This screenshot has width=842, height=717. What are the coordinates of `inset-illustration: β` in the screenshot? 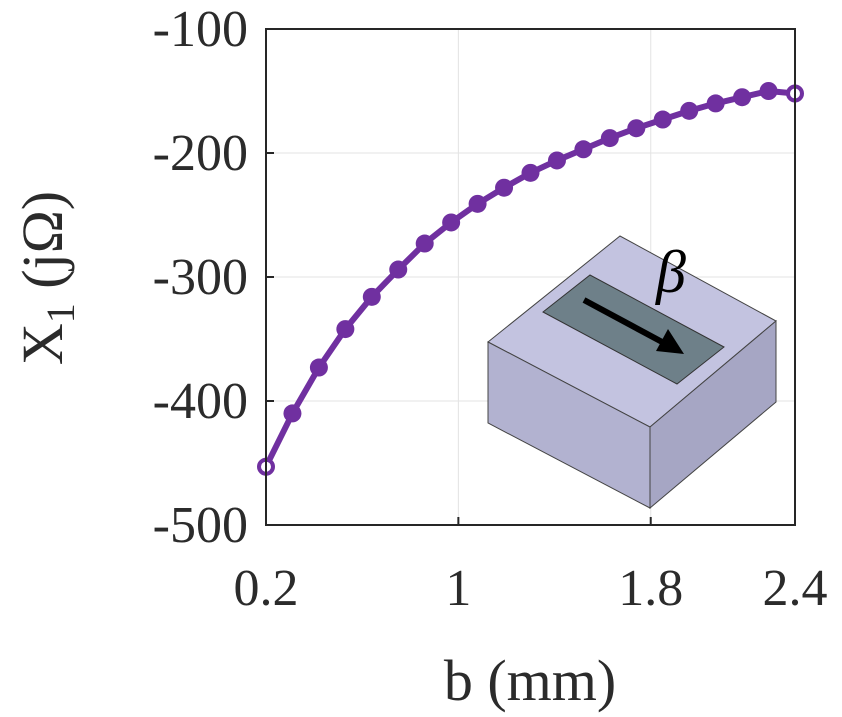 It's located at (632, 372).